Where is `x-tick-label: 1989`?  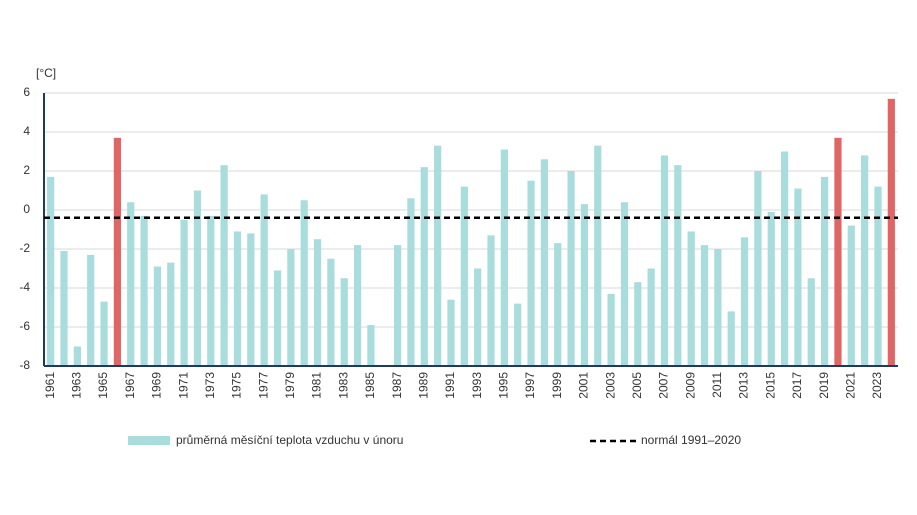
x-tick-label: 1989 is located at coordinates (423, 385).